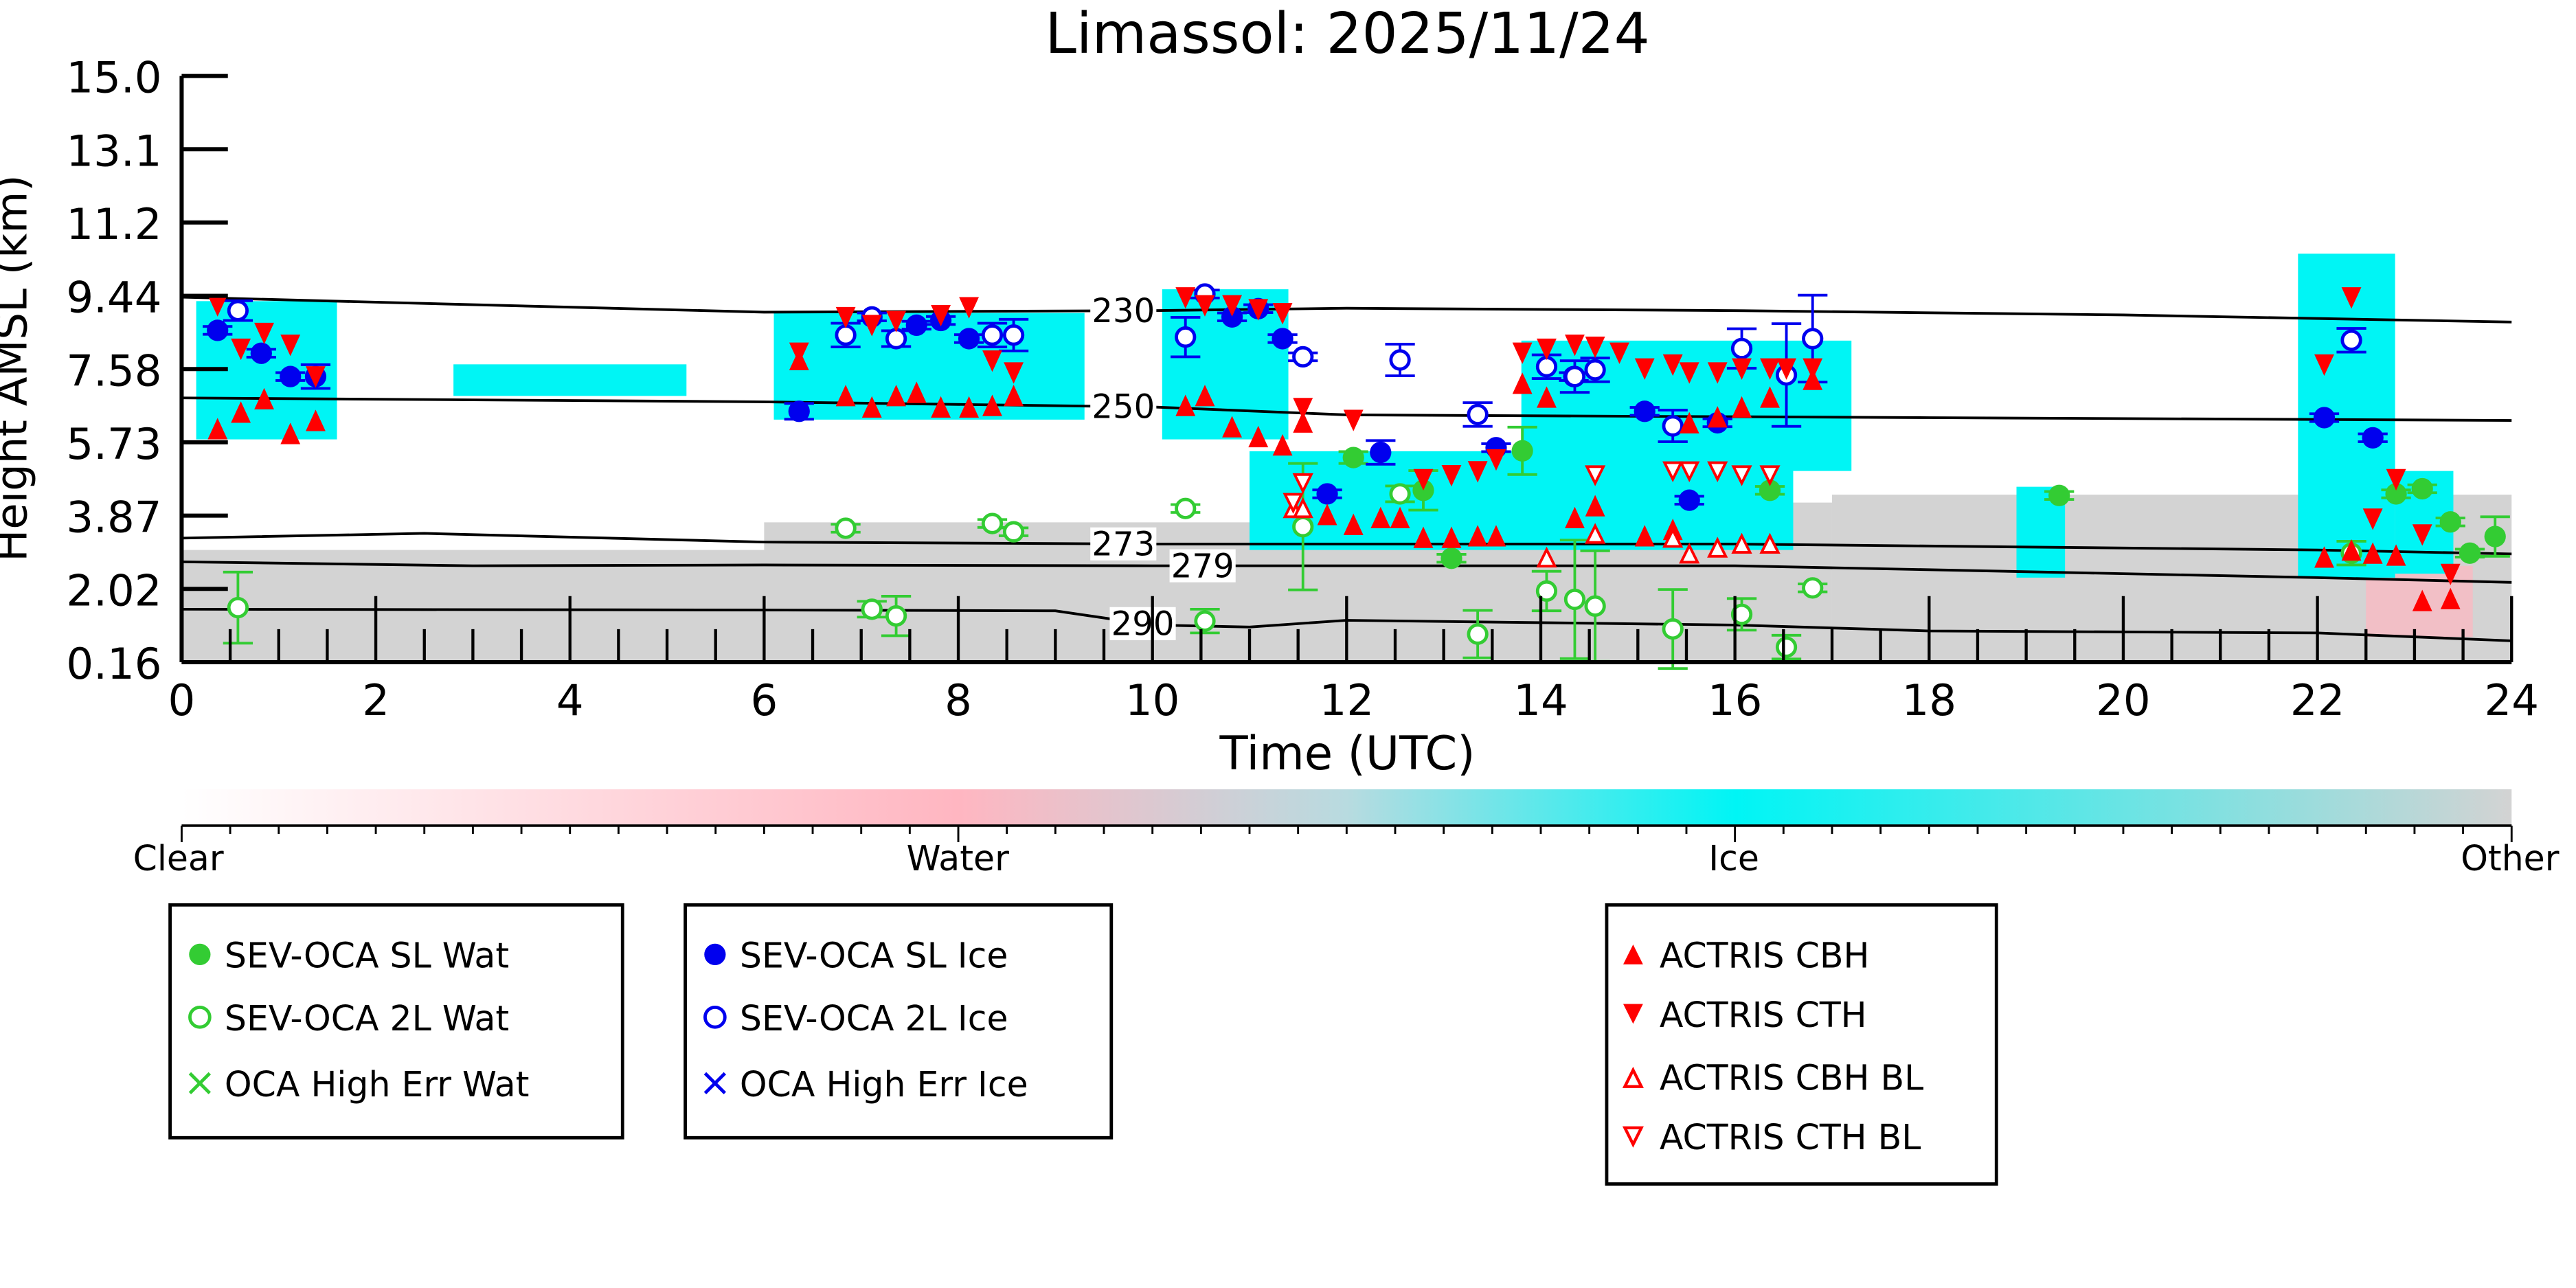 The width and height of the screenshot is (2576, 1288). I want to click on legend-marker-filled-circle, so click(200, 954).